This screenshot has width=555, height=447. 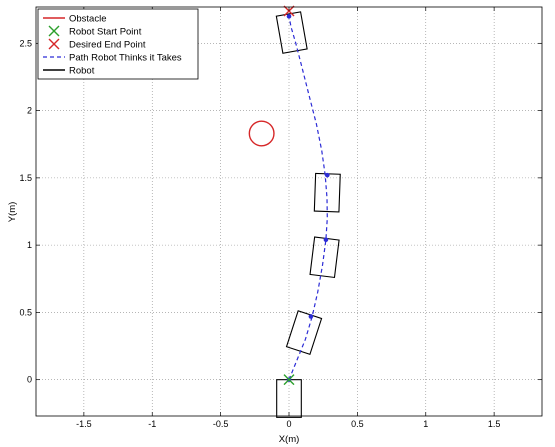 I want to click on y-tick-label: 0, so click(x=29, y=380).